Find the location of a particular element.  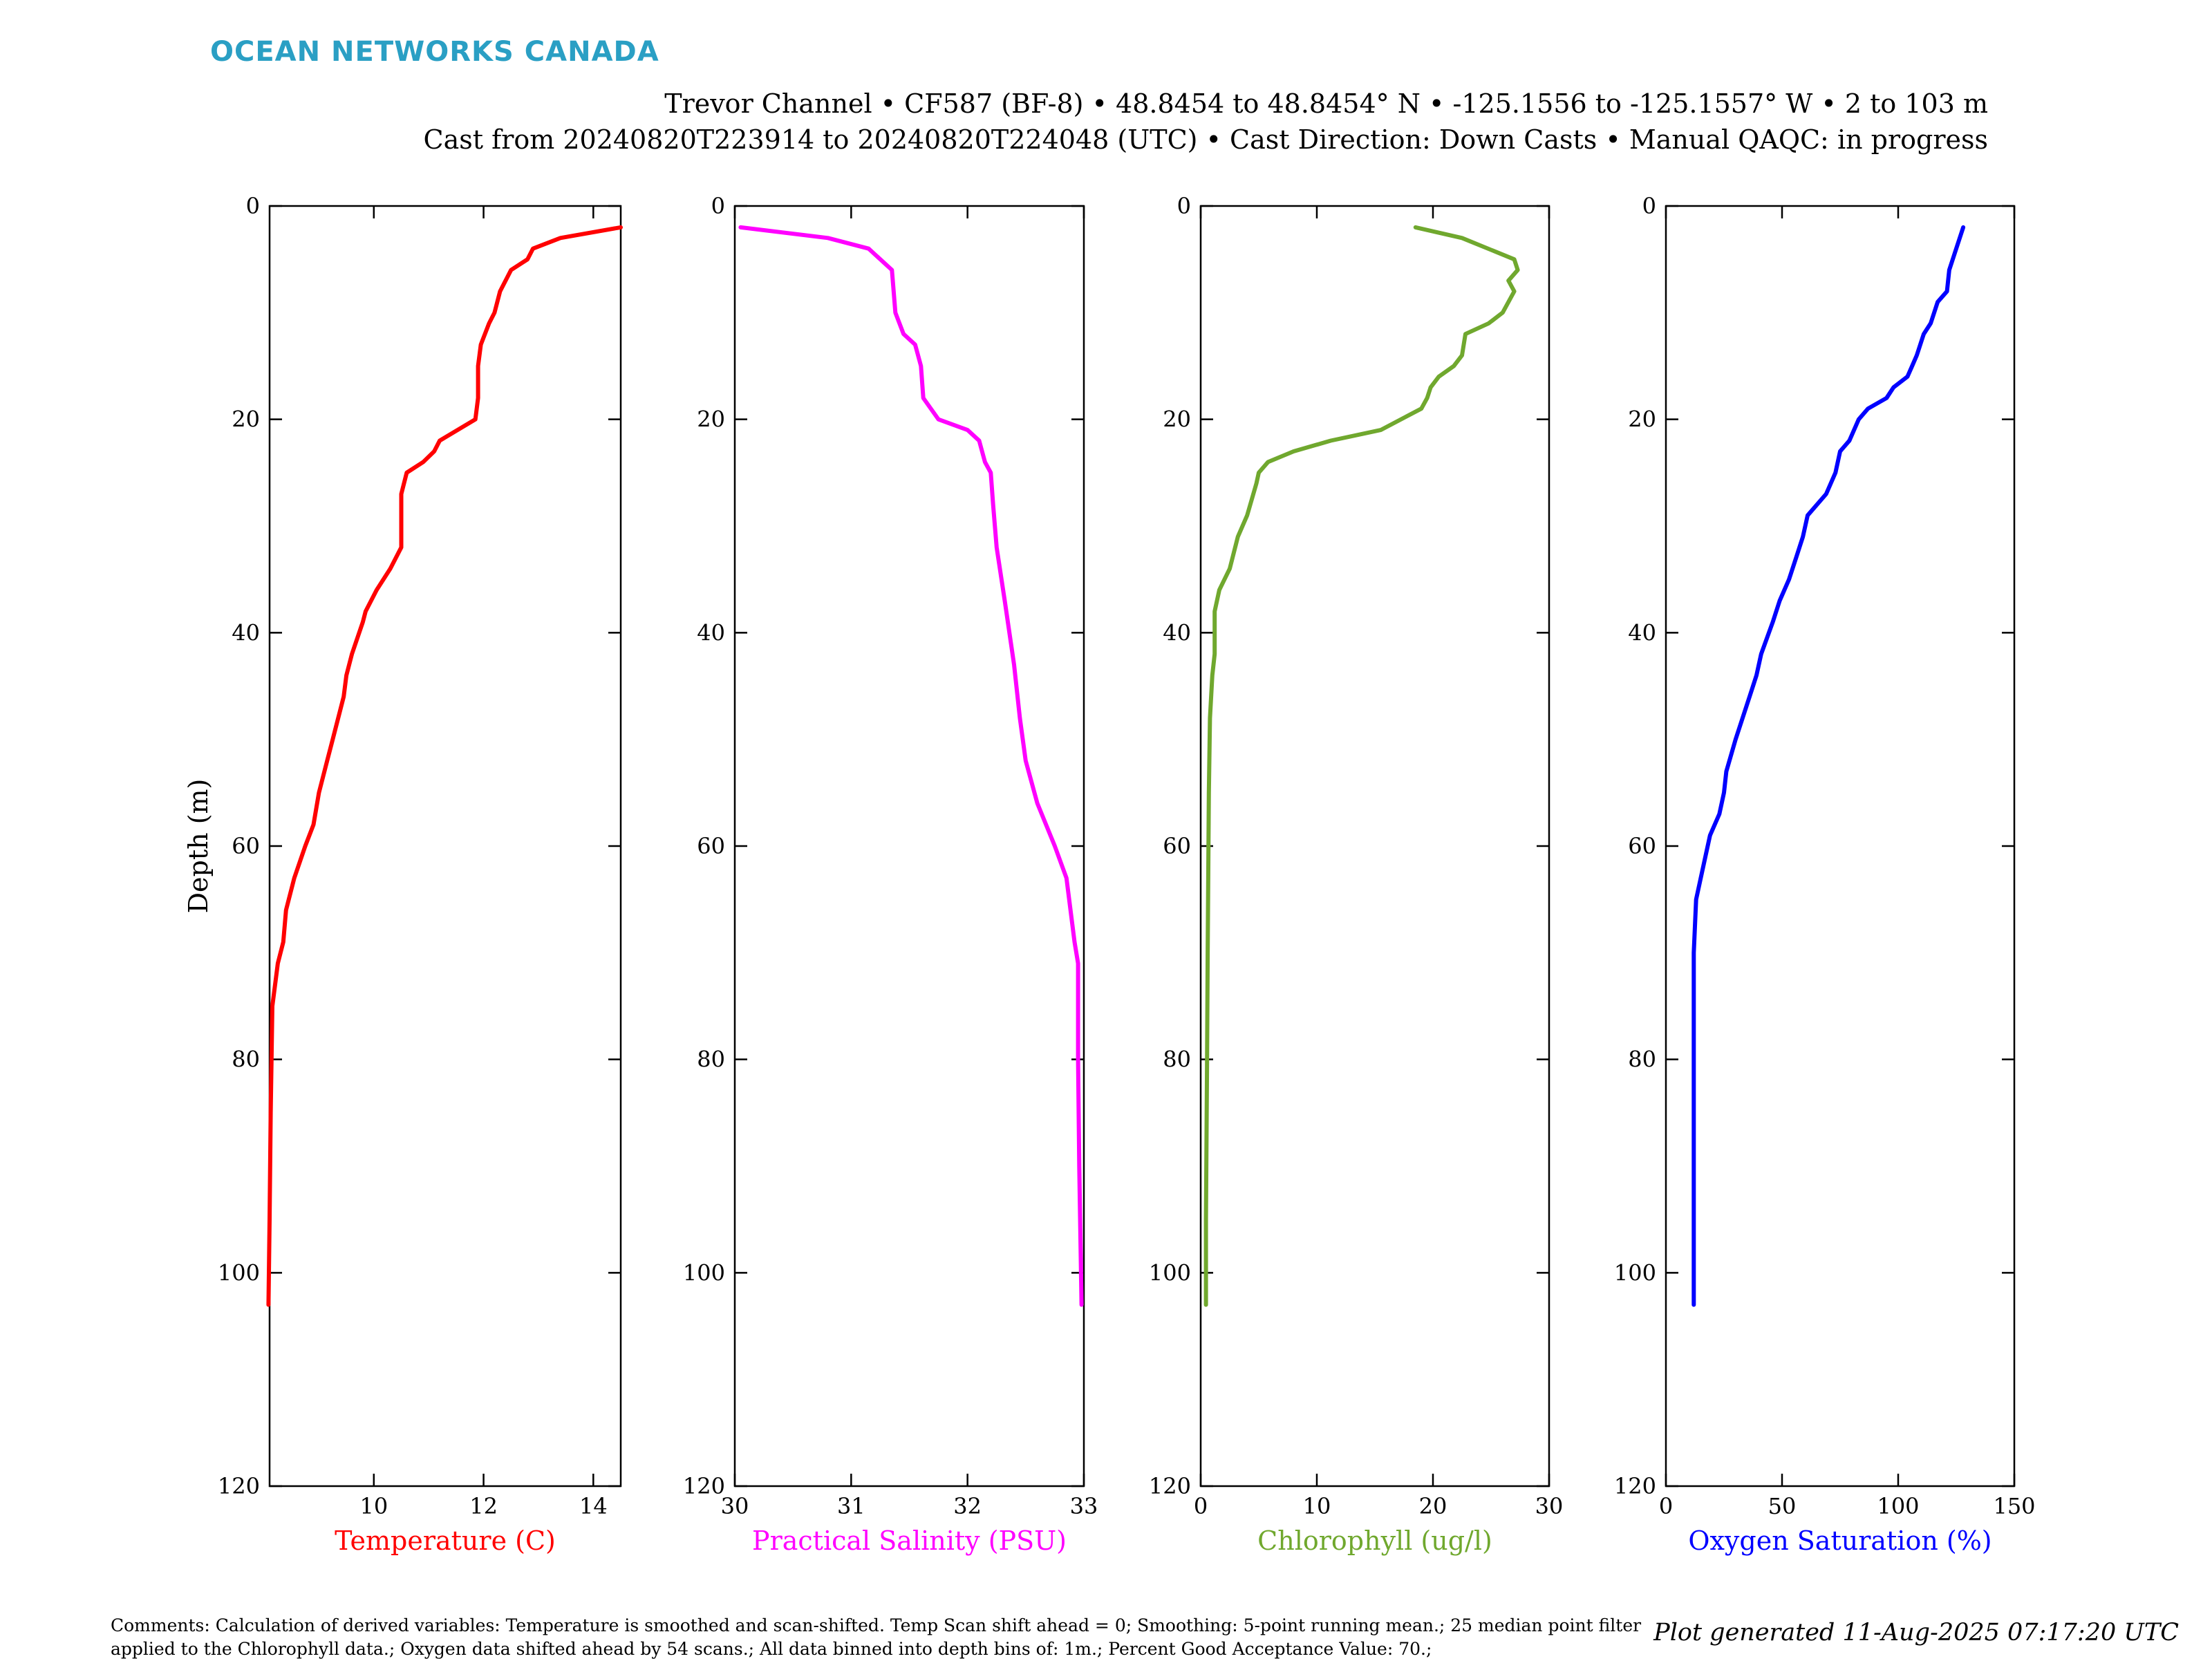

panel-2-ytick-label: 40 is located at coordinates (711, 632).